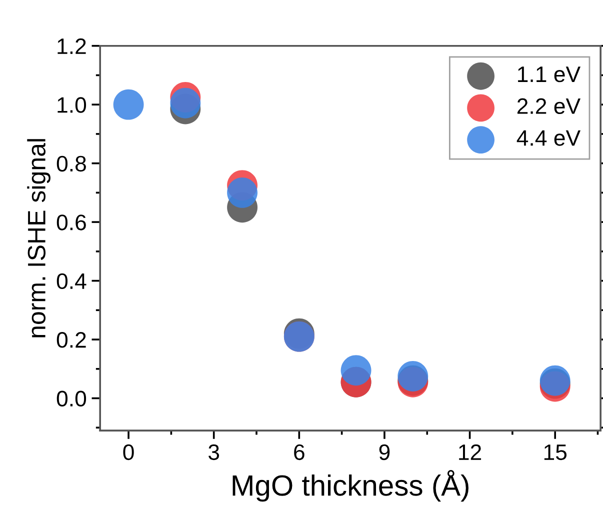  Describe the element at coordinates (71, 340) in the screenshot. I see `y-tick-label: 0.2` at that location.